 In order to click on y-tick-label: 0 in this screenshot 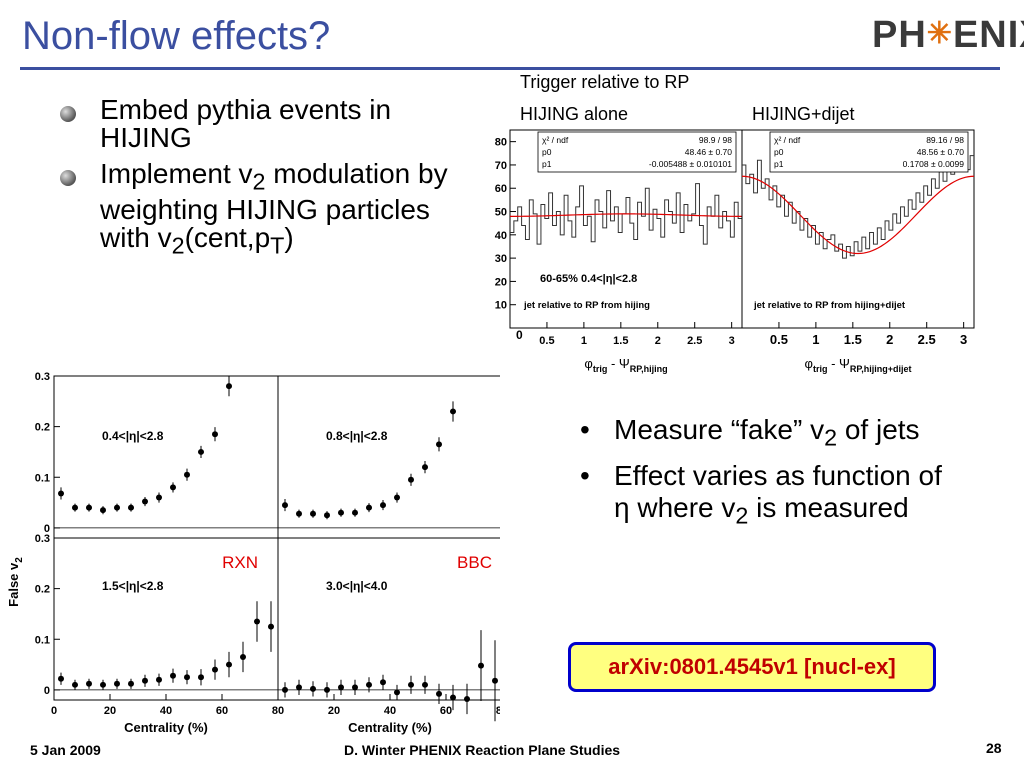, I will do `click(47, 529)`.